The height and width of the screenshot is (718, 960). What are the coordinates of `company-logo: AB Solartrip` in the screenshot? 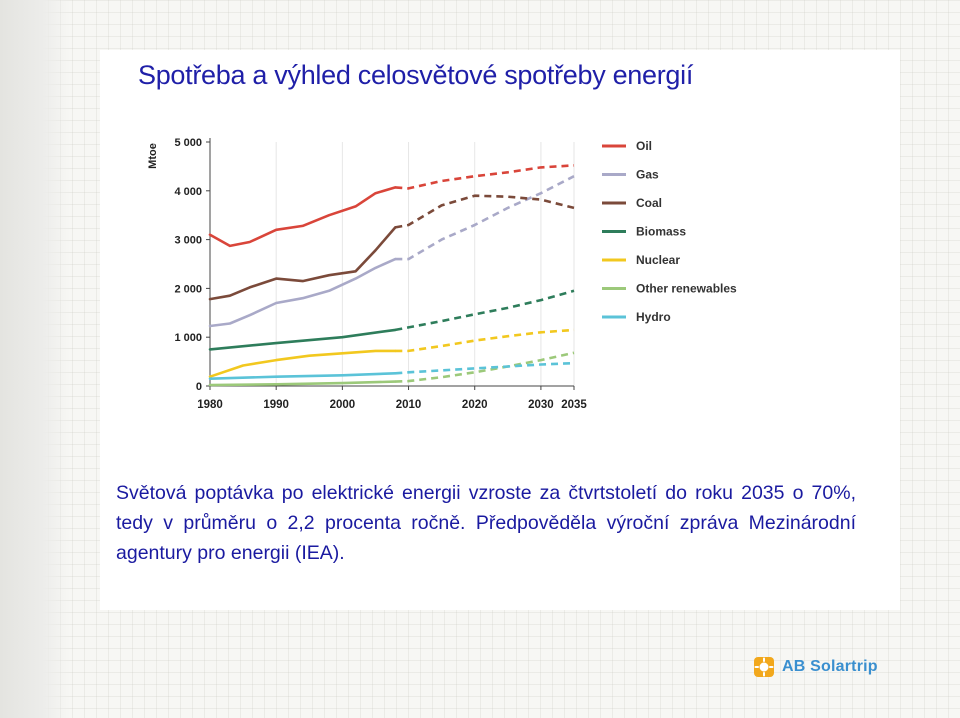 It's located at (815, 667).